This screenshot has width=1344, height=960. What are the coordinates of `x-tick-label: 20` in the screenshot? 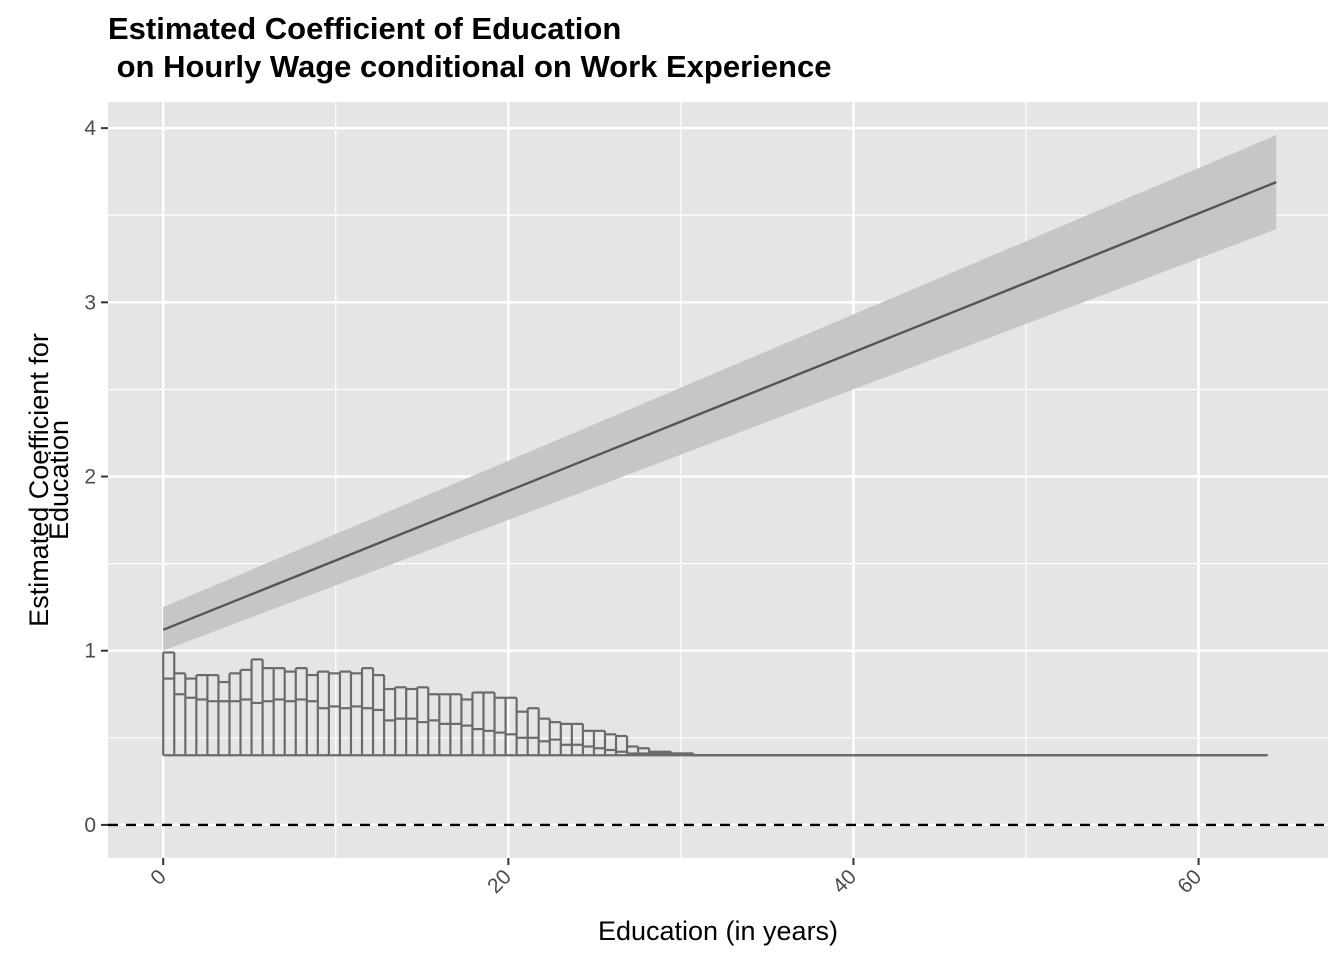 It's located at (499, 881).